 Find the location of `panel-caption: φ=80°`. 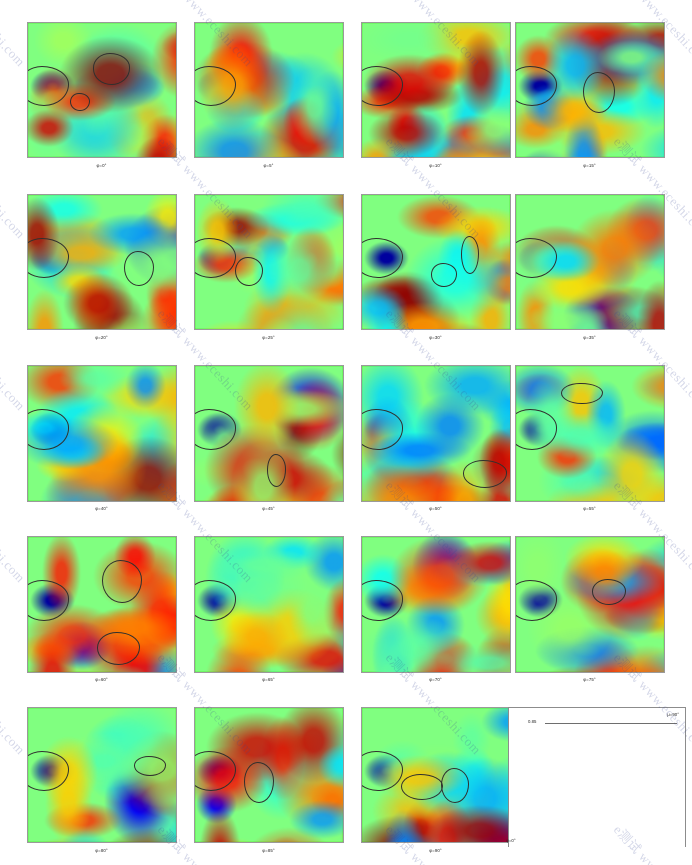

panel-caption: φ=80° is located at coordinates (101, 850).